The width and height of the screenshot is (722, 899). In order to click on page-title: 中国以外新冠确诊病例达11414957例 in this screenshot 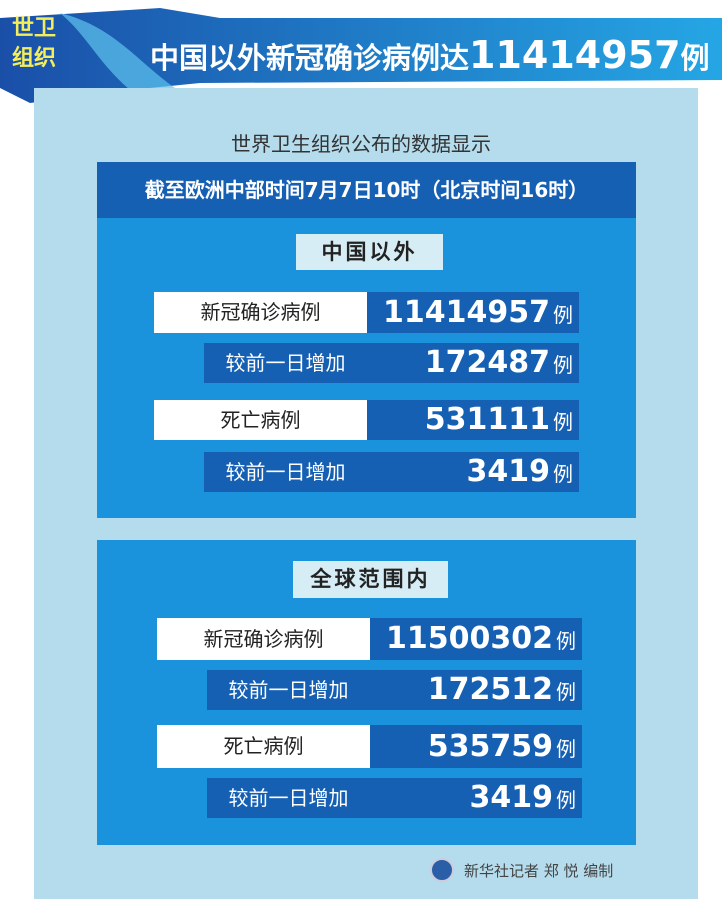, I will do `click(430, 55)`.